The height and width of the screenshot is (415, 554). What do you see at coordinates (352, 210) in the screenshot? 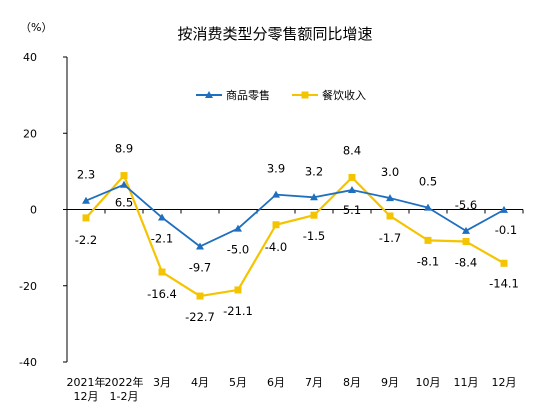
I see `retail-data-label: 5.1` at bounding box center [352, 210].